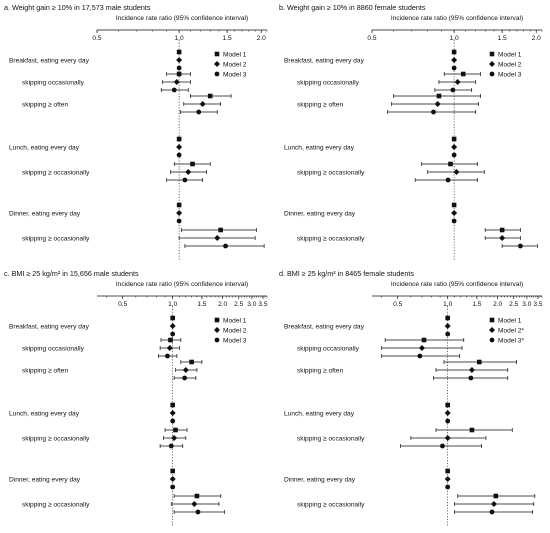 This screenshot has width=550, height=533. What do you see at coordinates (262, 304) in the screenshot?
I see `x-tick-label: 3.5` at bounding box center [262, 304].